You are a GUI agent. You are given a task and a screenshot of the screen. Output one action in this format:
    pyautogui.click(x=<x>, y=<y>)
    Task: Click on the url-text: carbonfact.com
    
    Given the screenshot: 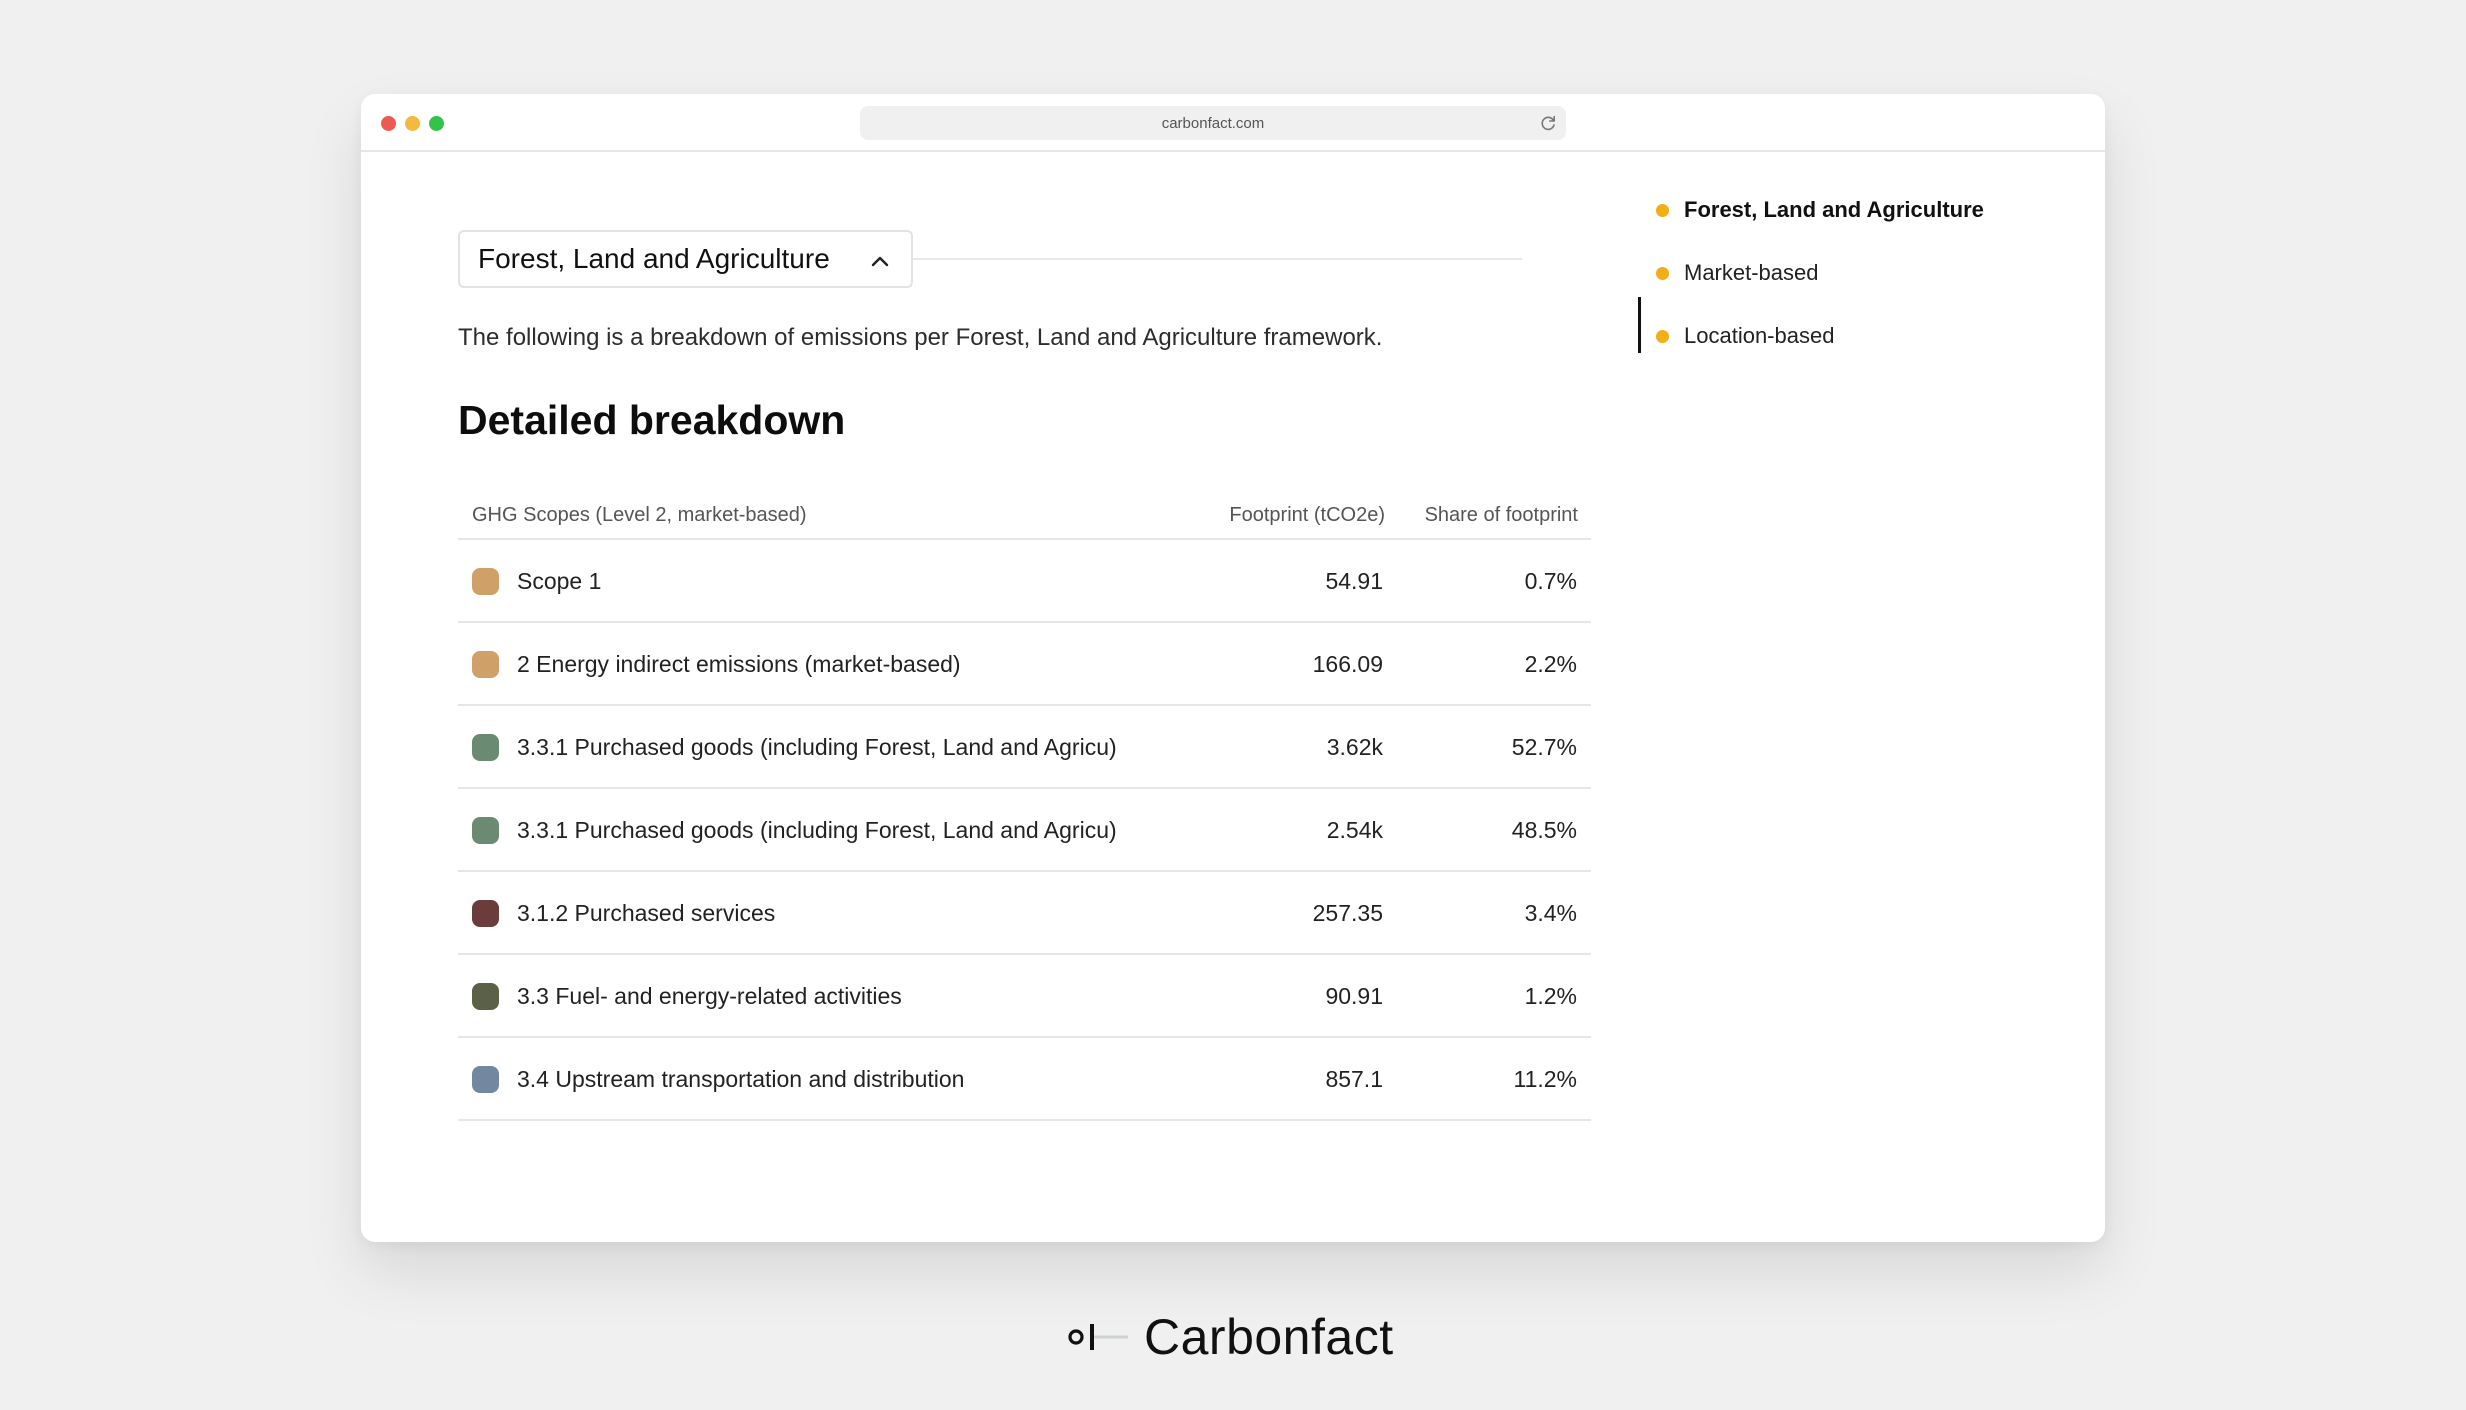 What is the action you would take?
    pyautogui.click(x=1213, y=123)
    